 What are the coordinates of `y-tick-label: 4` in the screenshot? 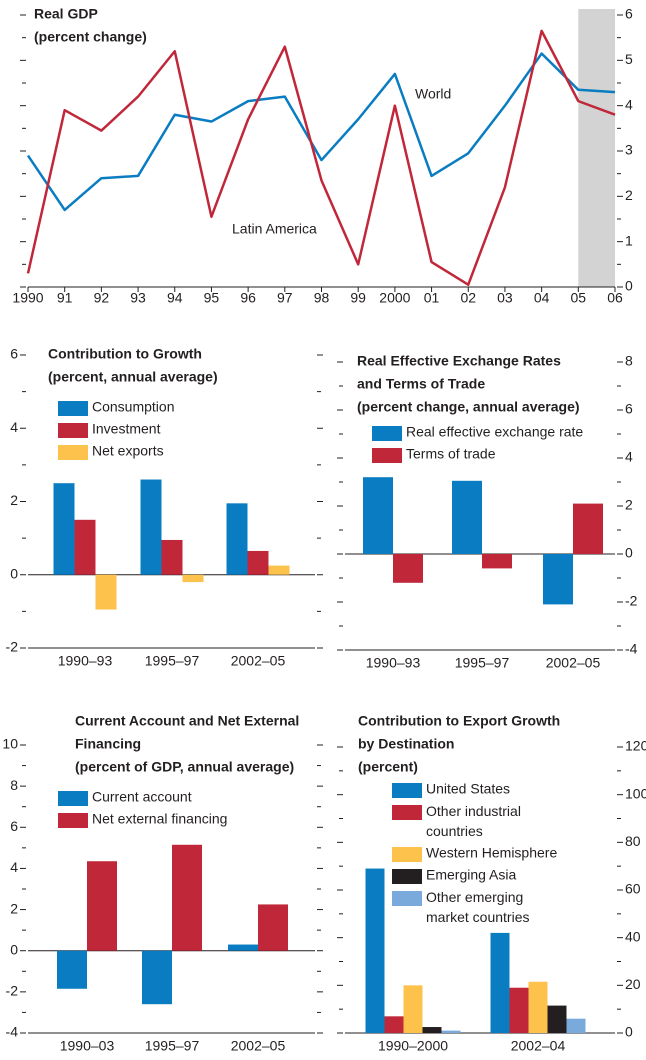 It's located at (629, 457).